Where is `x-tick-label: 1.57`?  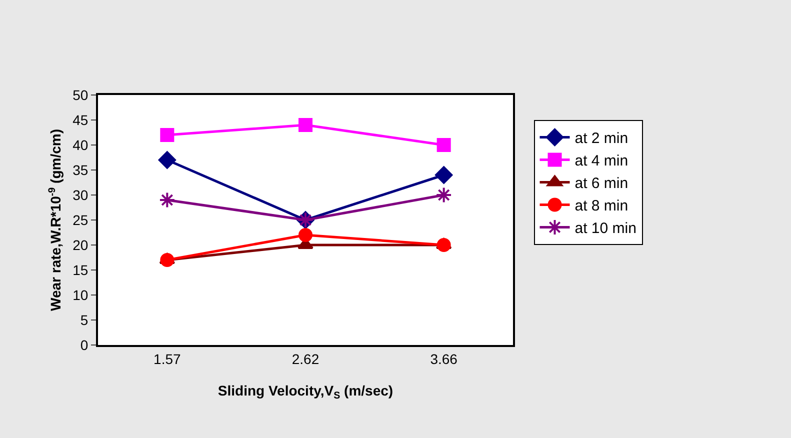
x-tick-label: 1.57 is located at coordinates (168, 358).